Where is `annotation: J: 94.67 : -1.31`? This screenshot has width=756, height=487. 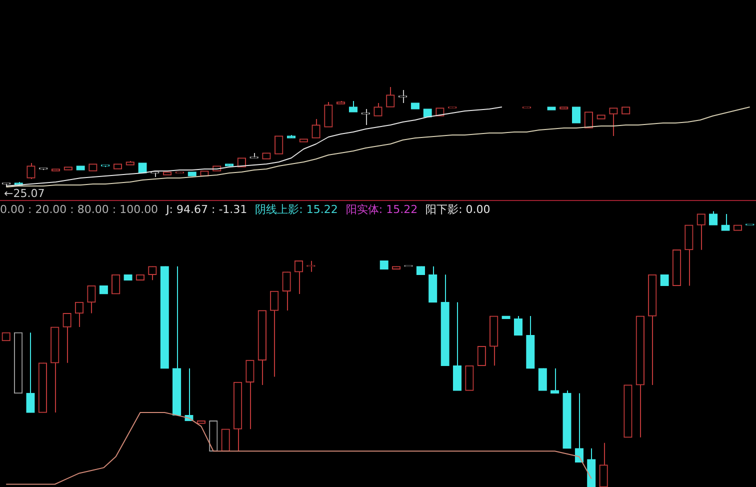
annotation: J: 94.67 : -1.31 is located at coordinates (207, 209).